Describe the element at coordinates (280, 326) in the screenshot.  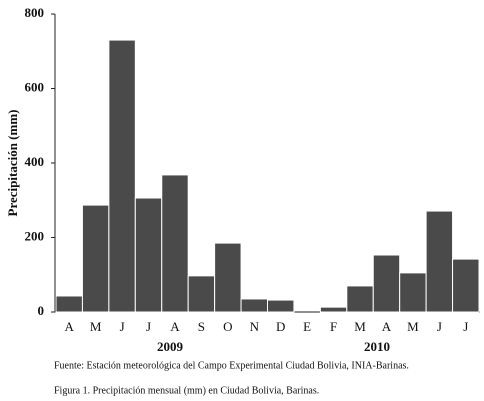
I see `x-tick-label: D` at that location.